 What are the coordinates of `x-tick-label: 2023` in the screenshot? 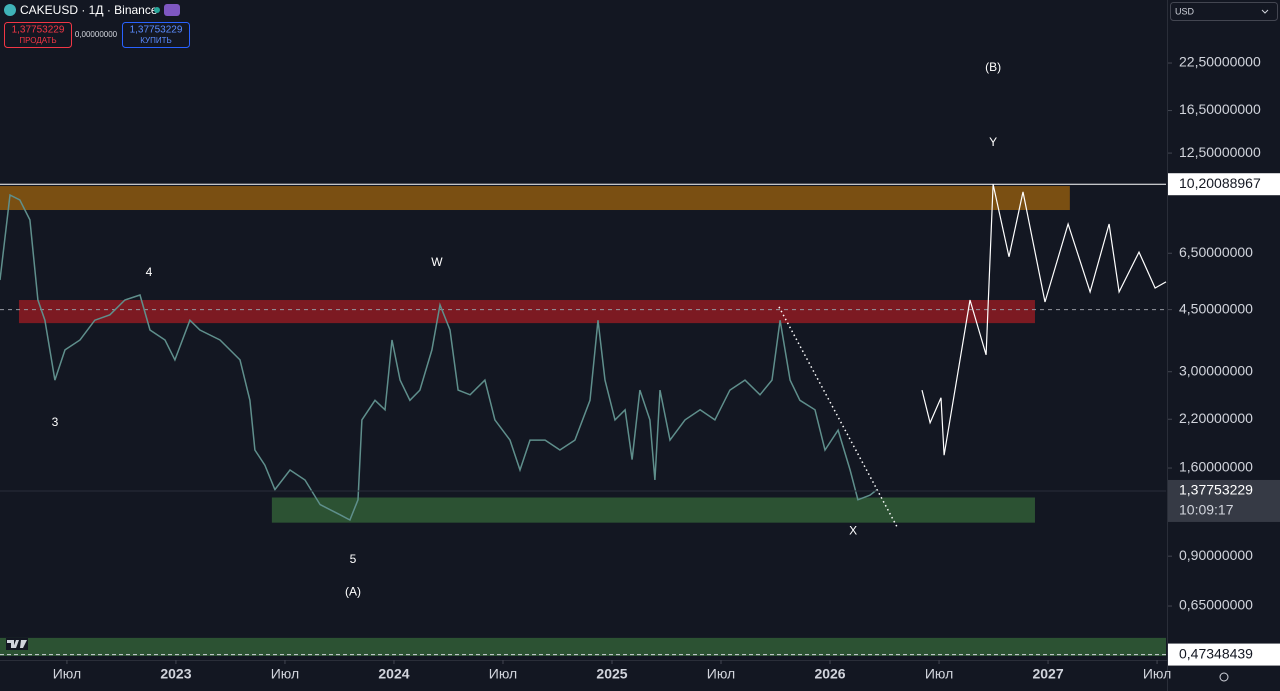 It's located at (175, 674).